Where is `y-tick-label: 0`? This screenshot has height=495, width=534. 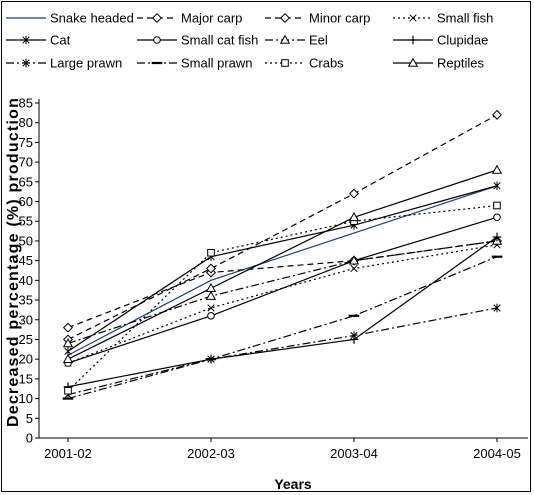
y-tick-label: 0 is located at coordinates (29, 438).